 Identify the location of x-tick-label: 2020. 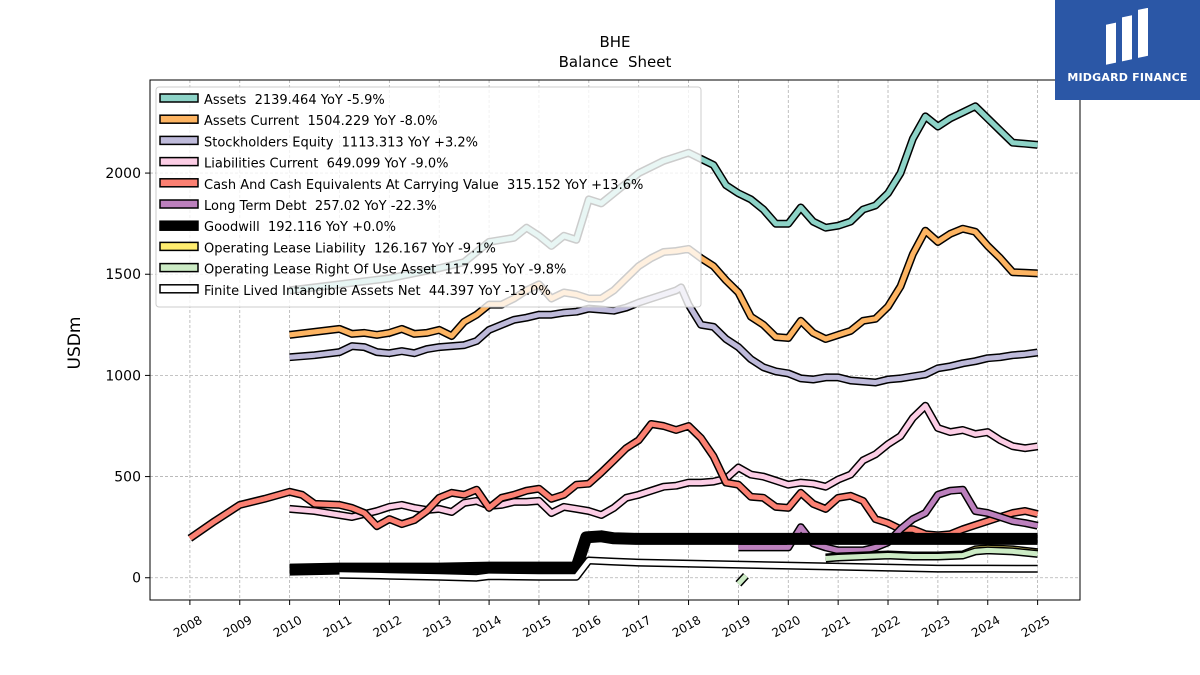
(786, 626).